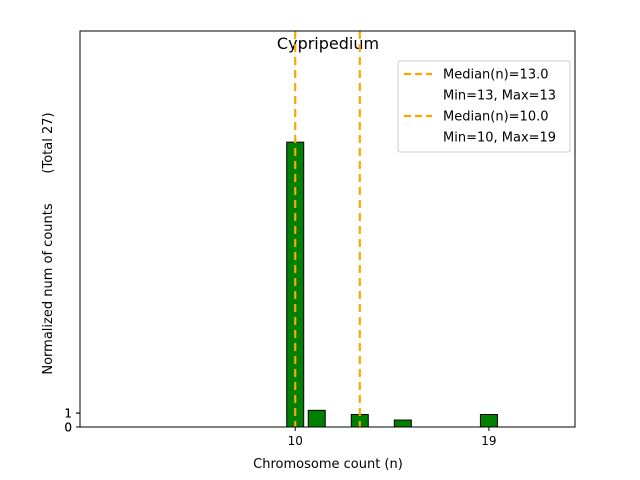 The image size is (640, 480). Describe the element at coordinates (496, 75) in the screenshot. I see `legend-median-label: Median(n)=13.0` at that location.